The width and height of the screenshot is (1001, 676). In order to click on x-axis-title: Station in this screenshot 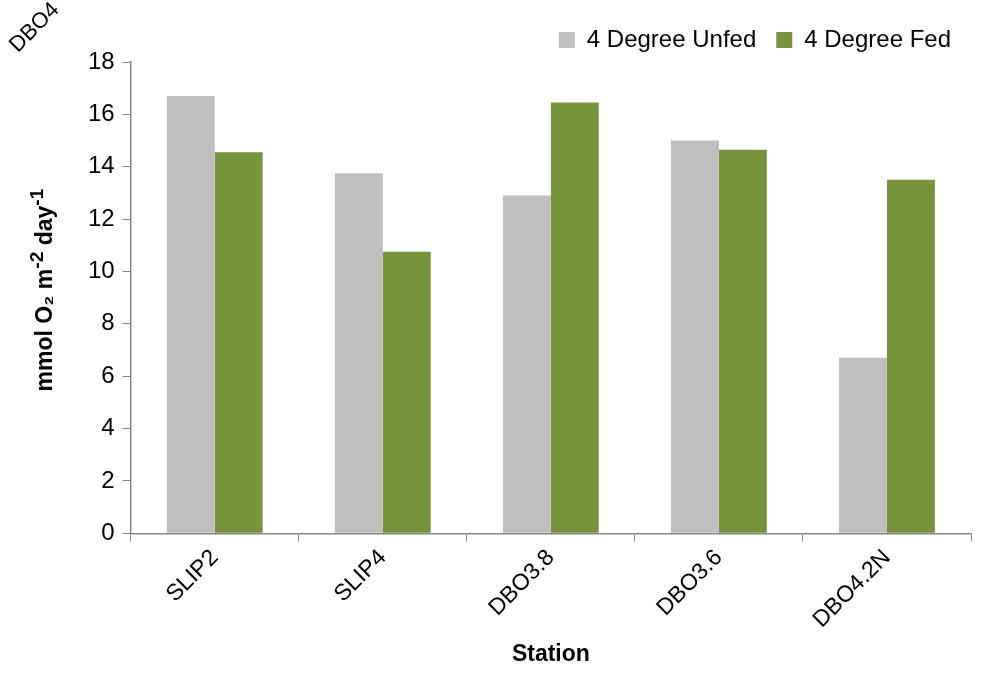, I will do `click(550, 652)`.